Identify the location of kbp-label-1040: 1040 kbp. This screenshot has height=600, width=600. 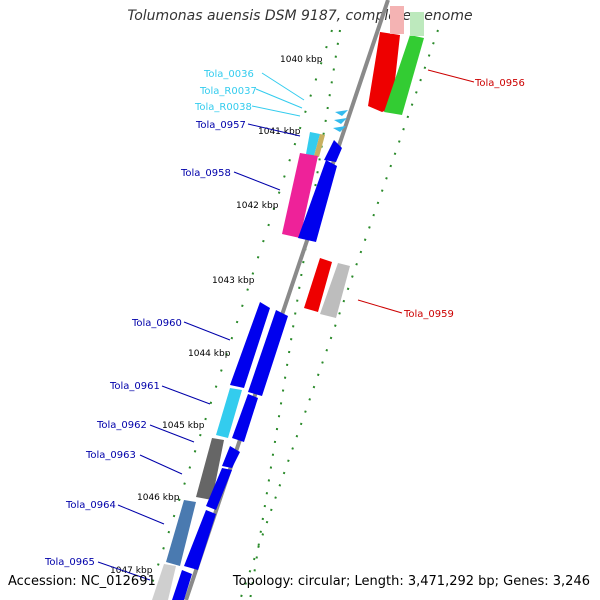
(301, 60).